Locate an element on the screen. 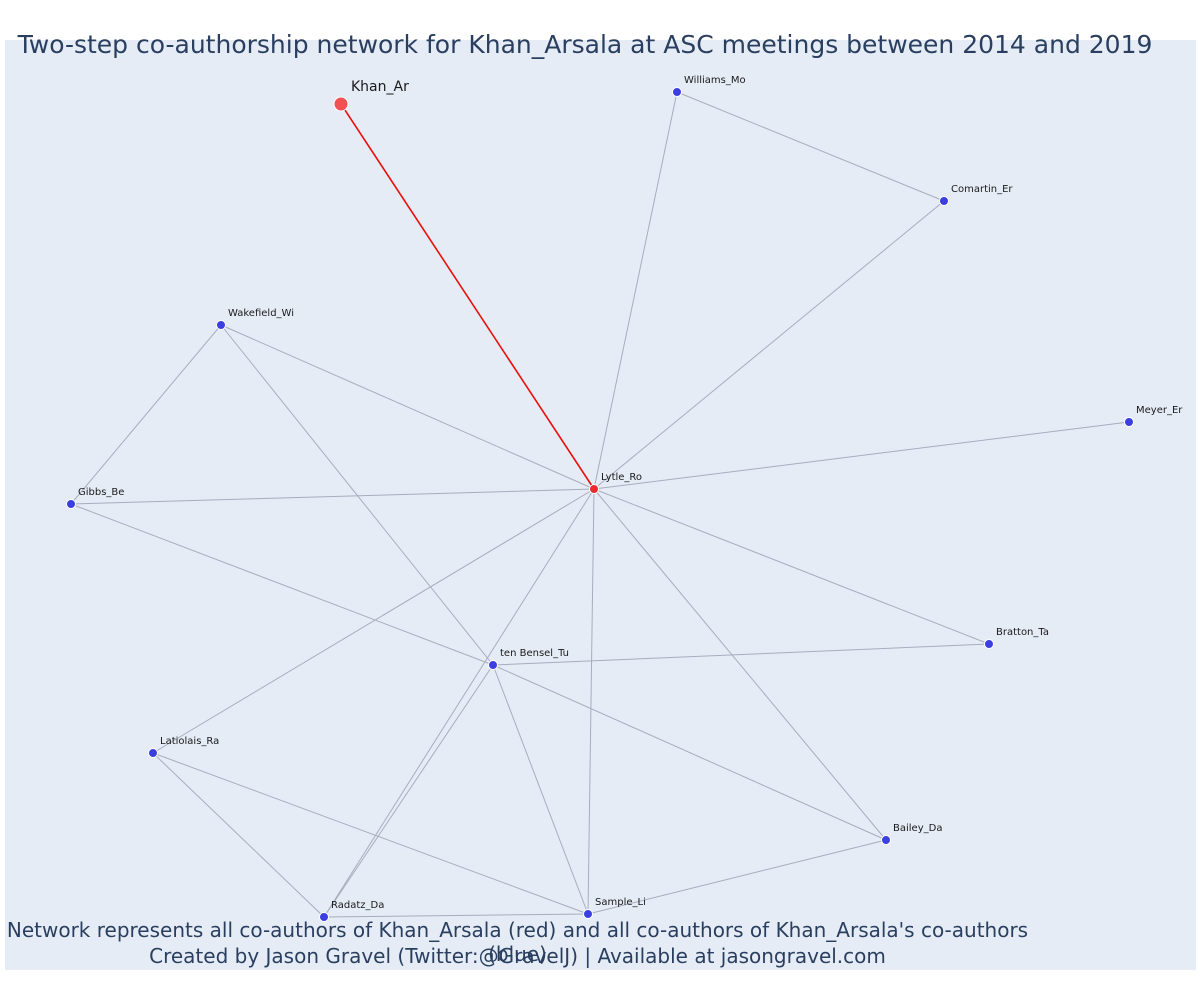  node-ten Bensel_Tu: ten Bensel_Tu is located at coordinates (529, 659).